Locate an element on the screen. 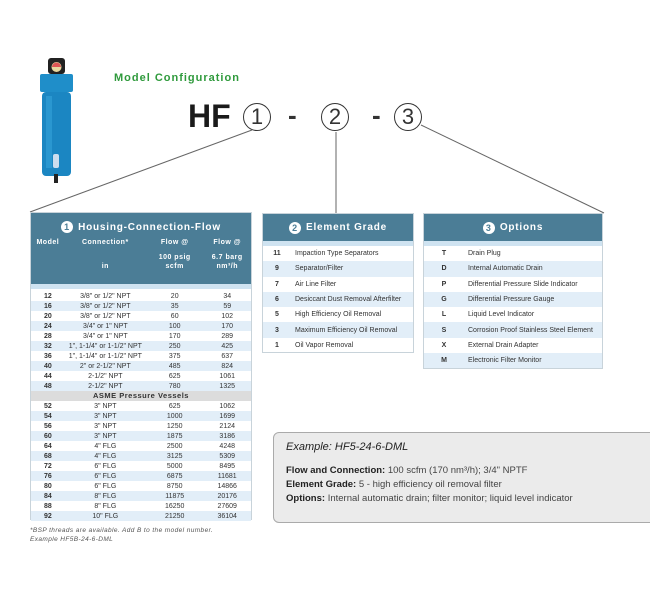  table-row: 7 Air Line Filter is located at coordinates (338, 284).